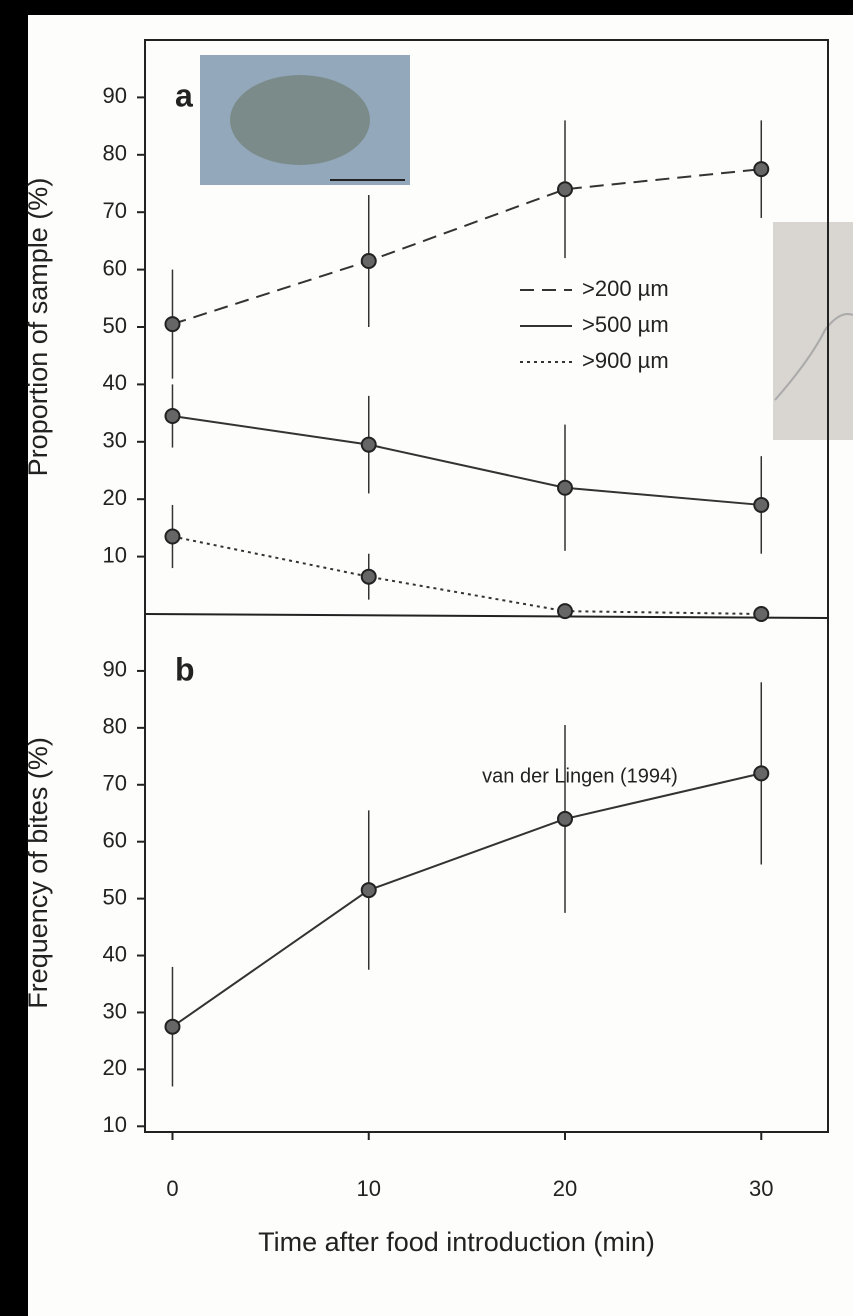  Describe the element at coordinates (565, 1188) in the screenshot. I see `x-tick-label: 20` at that location.